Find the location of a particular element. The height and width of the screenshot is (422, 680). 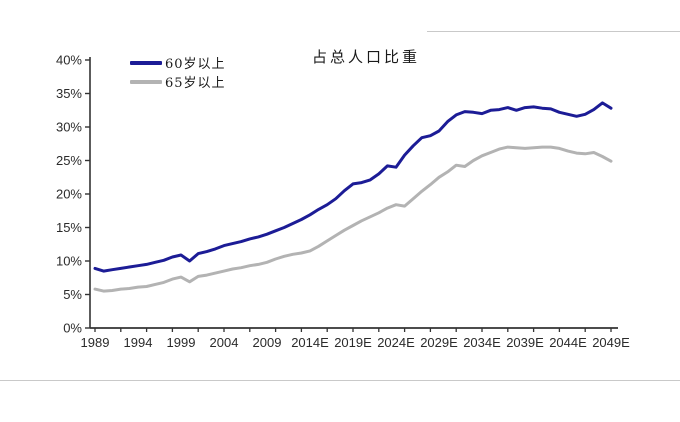

y-tick-label: 30% is located at coordinates (69, 127).